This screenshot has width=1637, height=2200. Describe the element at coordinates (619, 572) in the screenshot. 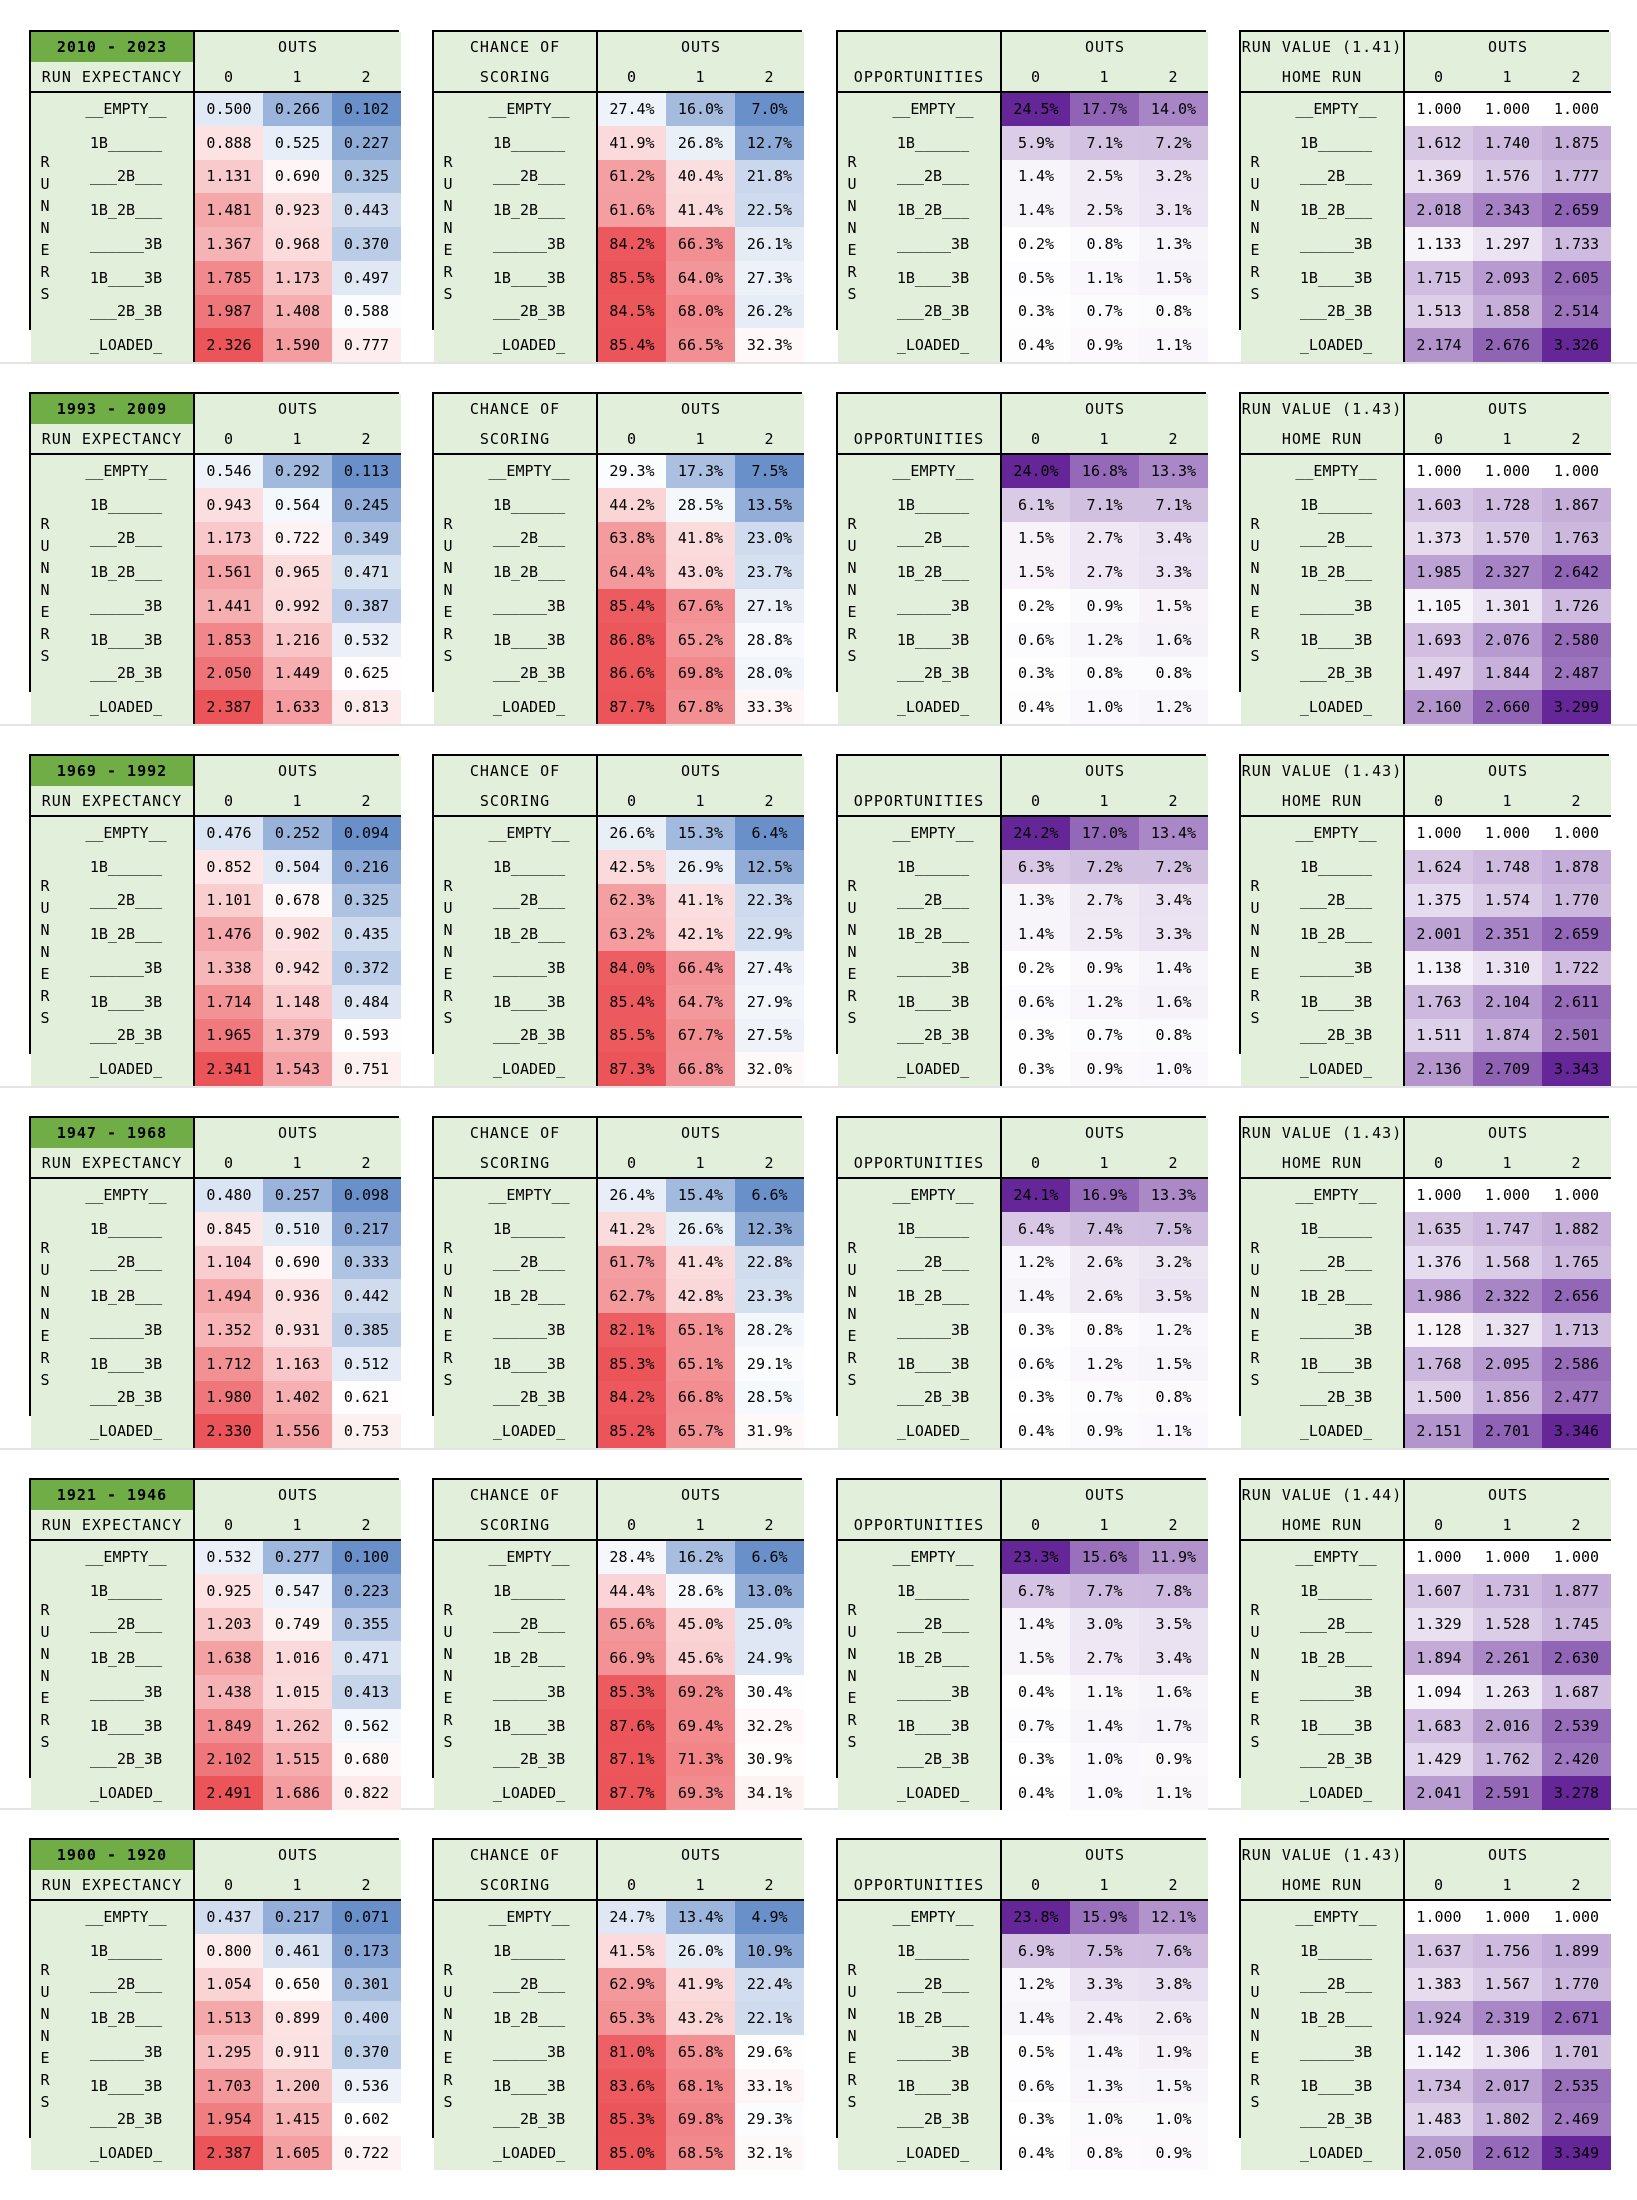

I see `table-row: 1B_2B___ 64.4% 43.0% 23.7%` at that location.